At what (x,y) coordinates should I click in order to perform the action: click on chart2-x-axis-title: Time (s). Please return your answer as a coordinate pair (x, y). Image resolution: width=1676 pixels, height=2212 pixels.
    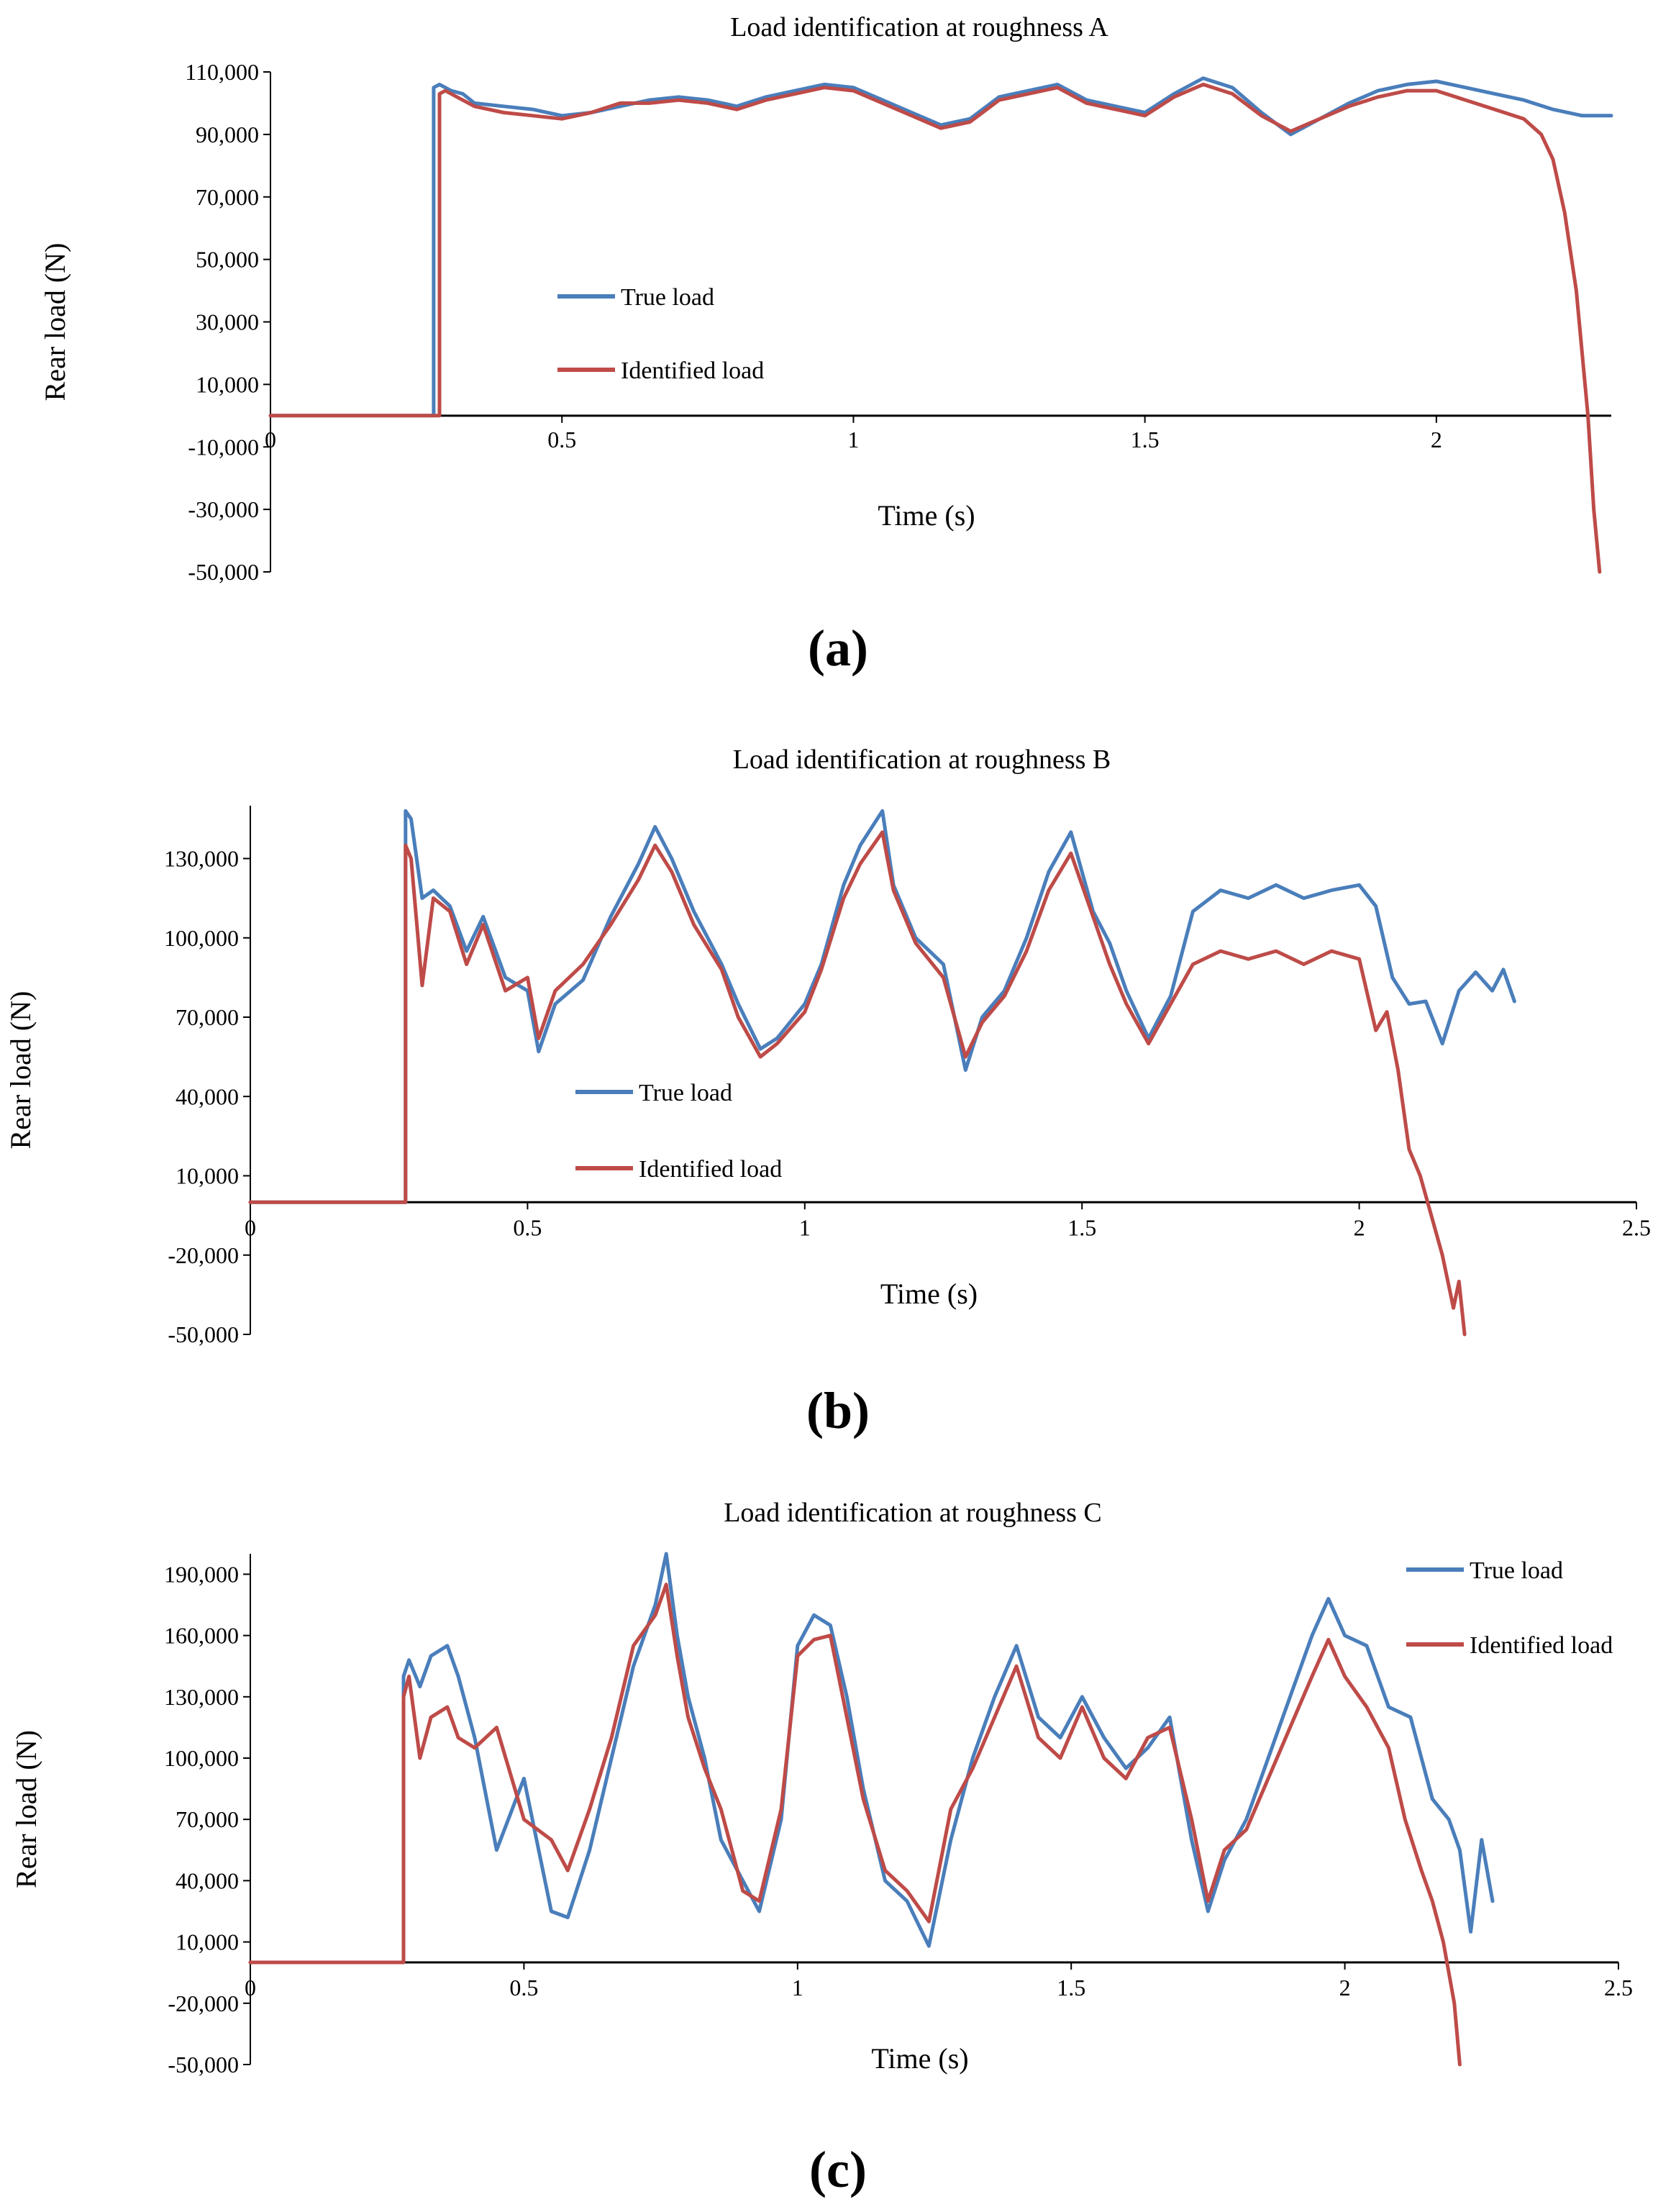
    Looking at the image, I should click on (919, 2058).